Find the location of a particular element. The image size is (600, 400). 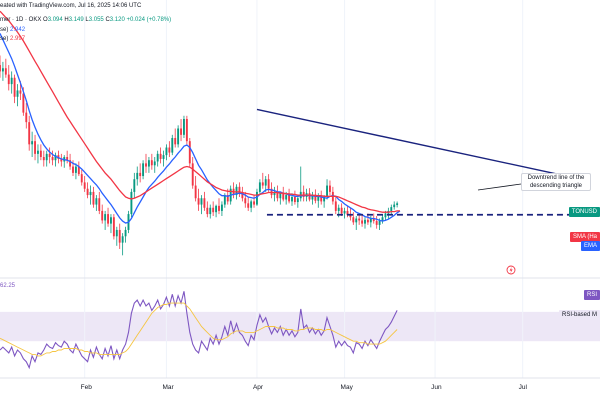

rsi-ma-line is located at coordinates (199, 329).